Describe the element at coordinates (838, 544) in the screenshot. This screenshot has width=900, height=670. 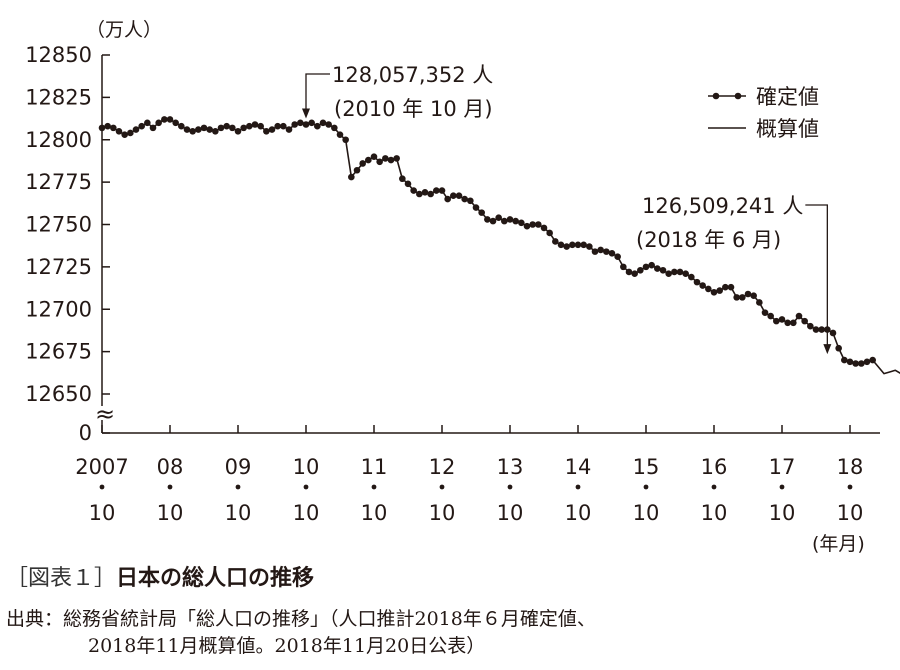
I see `x-axis-unit: (年月)` at that location.